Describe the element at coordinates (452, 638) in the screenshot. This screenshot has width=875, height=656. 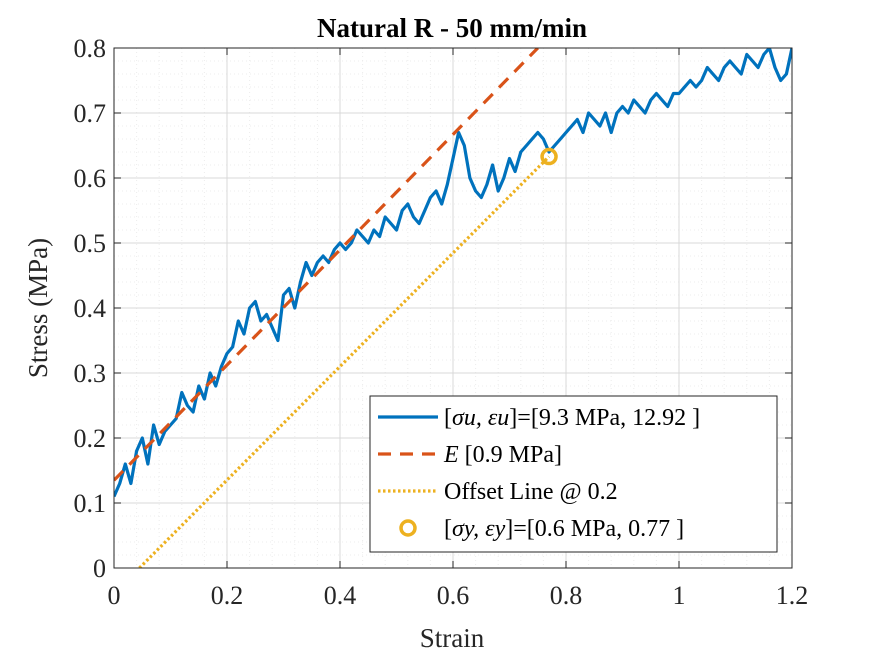
I see `x-axis-label: Strain` at that location.